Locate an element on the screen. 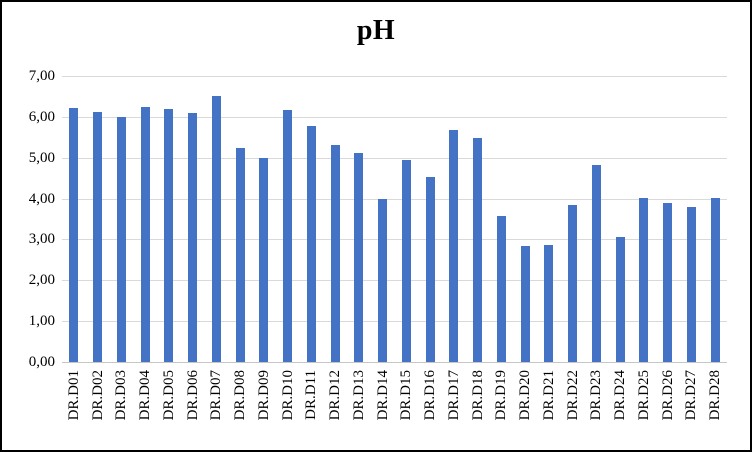  x-tick-label: DR.D13 is located at coordinates (358, 395).